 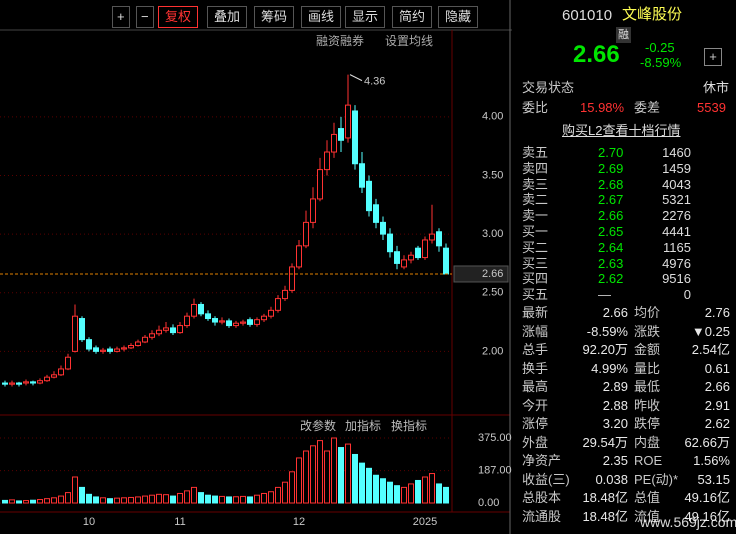 What do you see at coordinates (535, 349) in the screenshot?
I see `stat-label: 总手` at bounding box center [535, 349].